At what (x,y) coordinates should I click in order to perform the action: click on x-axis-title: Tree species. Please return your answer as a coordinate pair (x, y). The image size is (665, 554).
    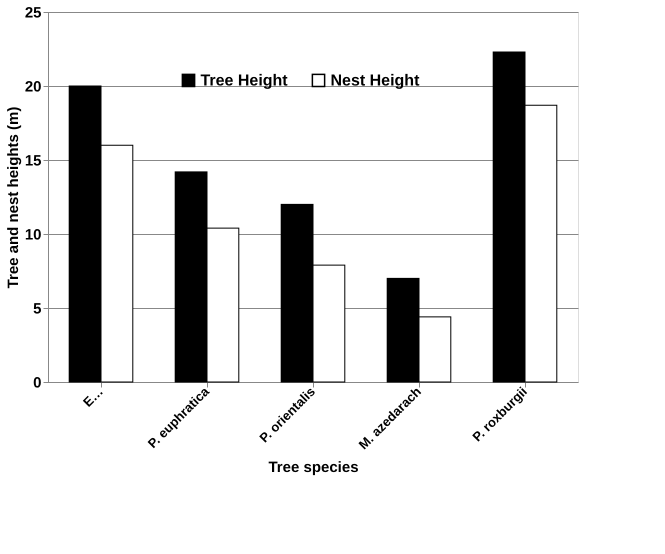
    Looking at the image, I should click on (313, 467).